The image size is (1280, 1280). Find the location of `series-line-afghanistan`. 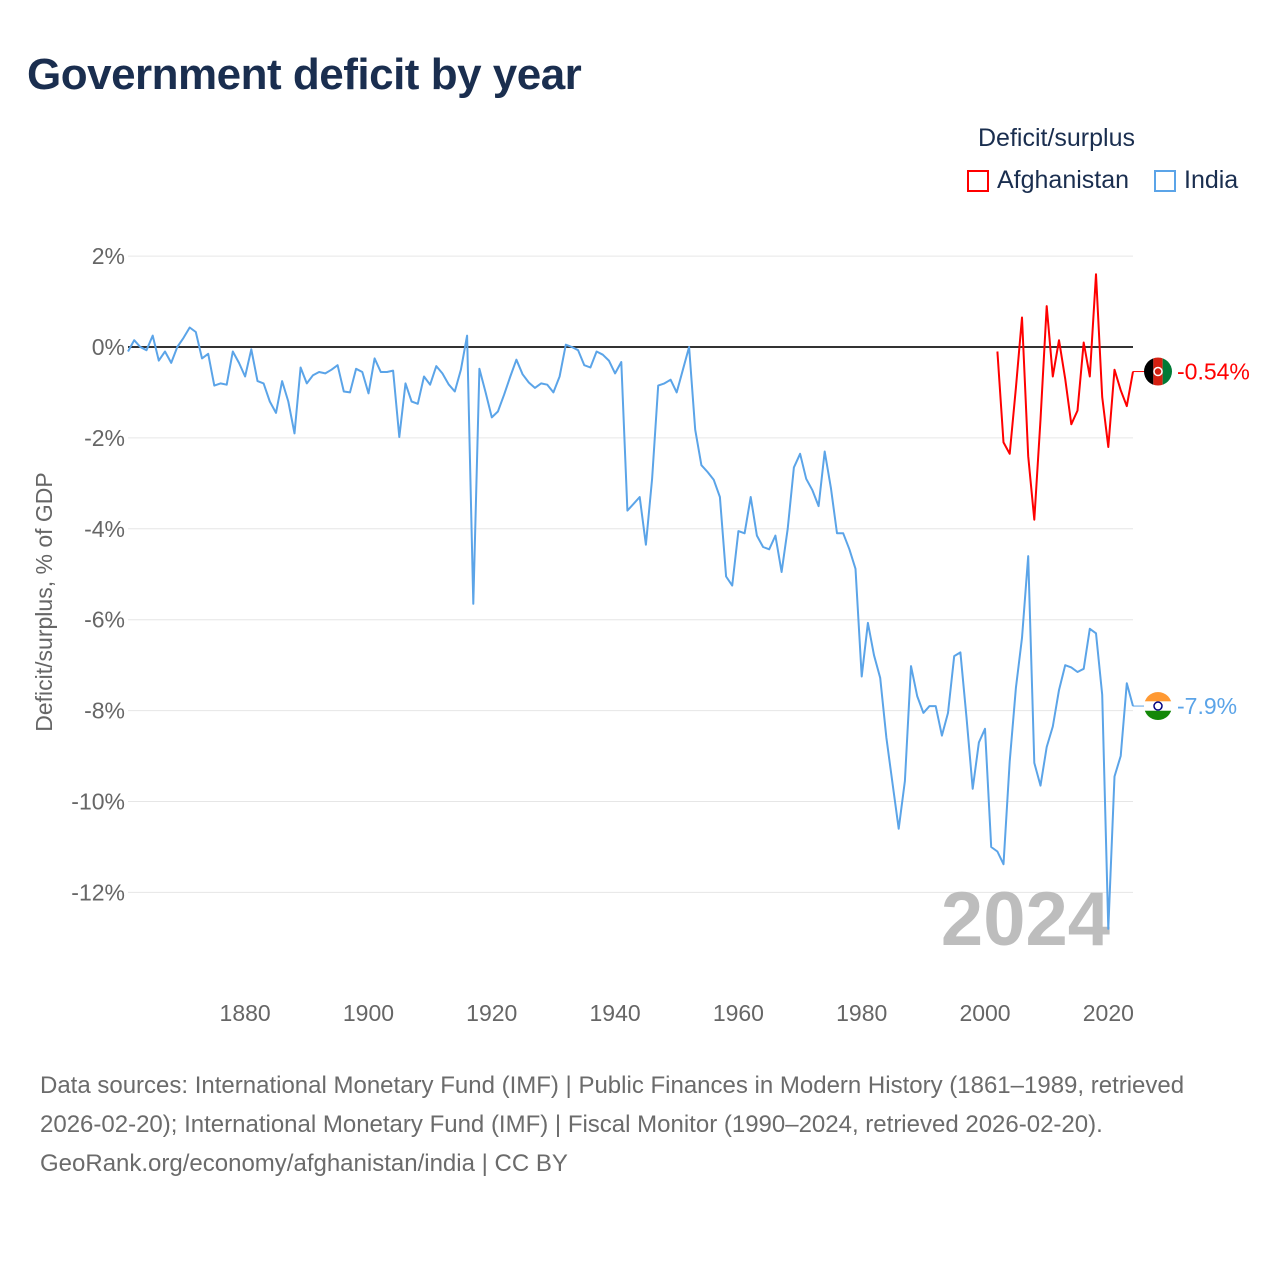

series-line-afghanistan is located at coordinates (1065, 397).